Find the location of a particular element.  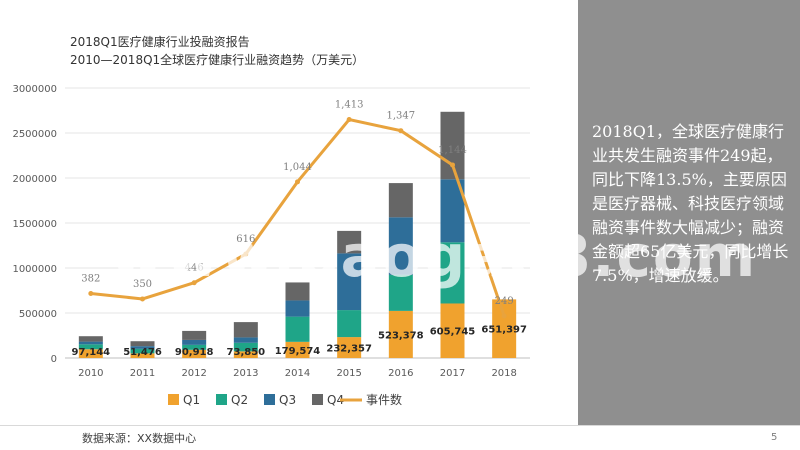

legend-swatch-q1 is located at coordinates (173, 399).